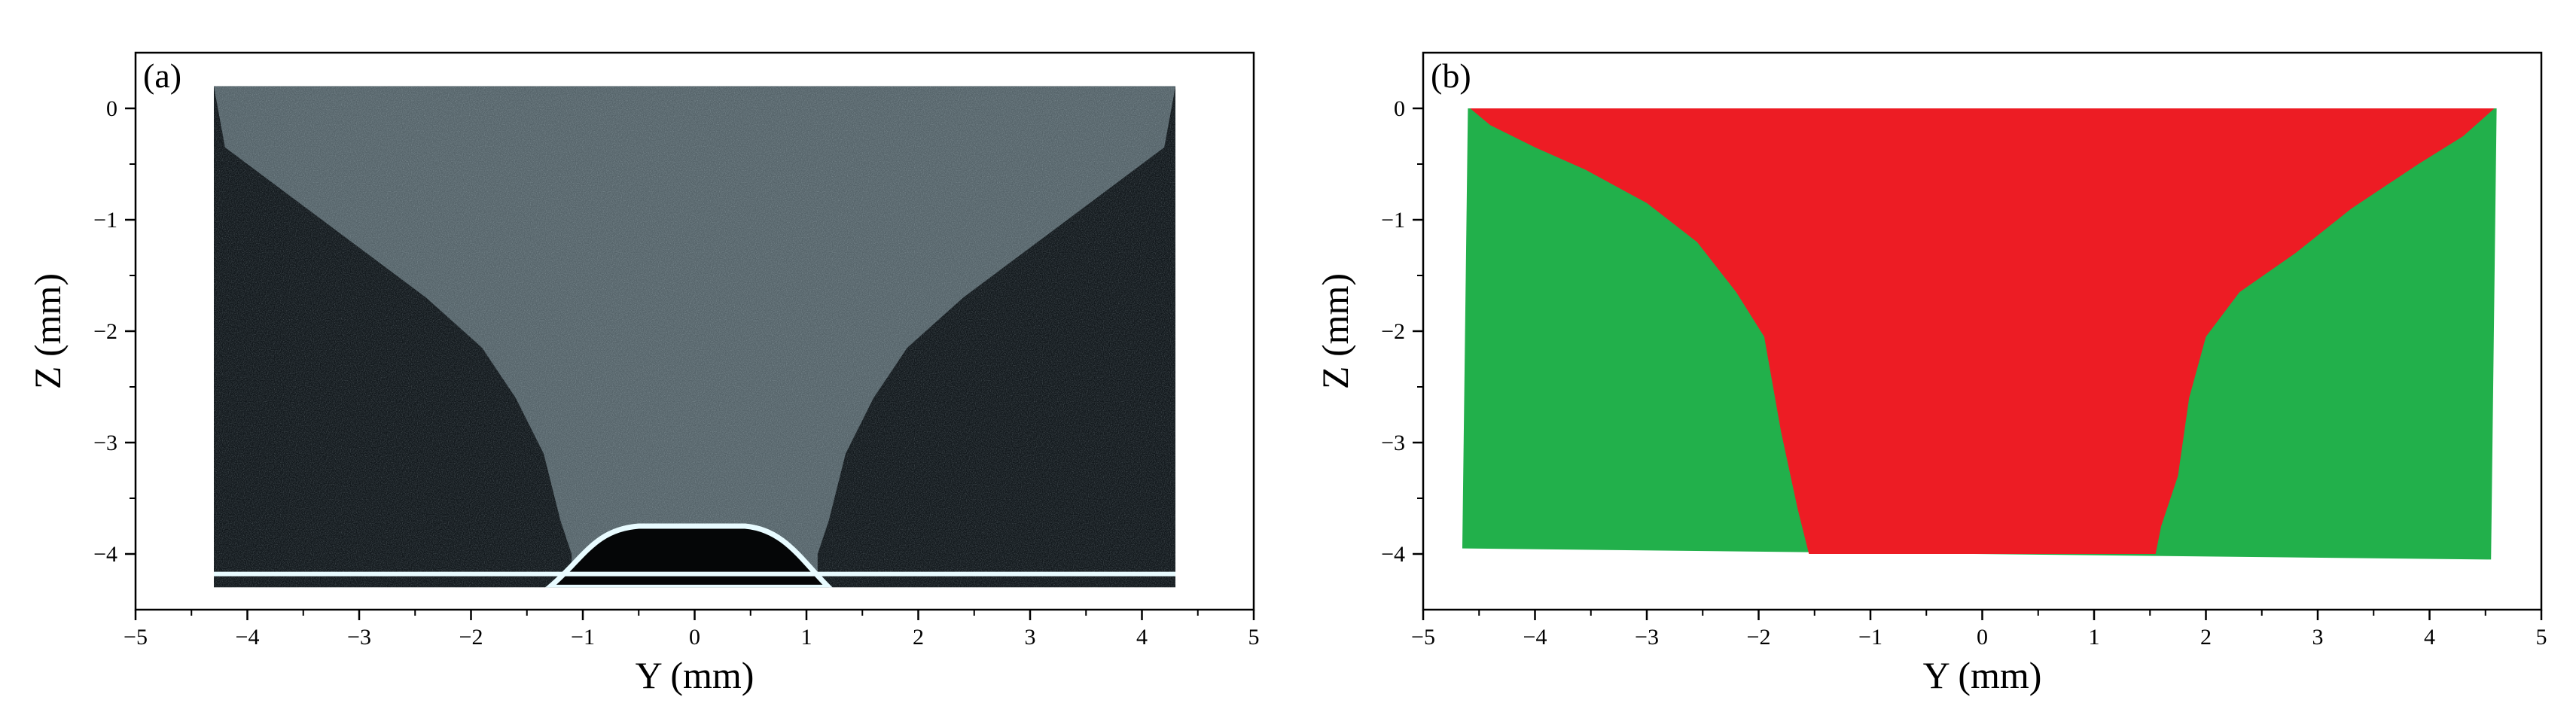  What do you see at coordinates (1982, 675) in the screenshot?
I see `x-axis-label-b: Y (mm)` at bounding box center [1982, 675].